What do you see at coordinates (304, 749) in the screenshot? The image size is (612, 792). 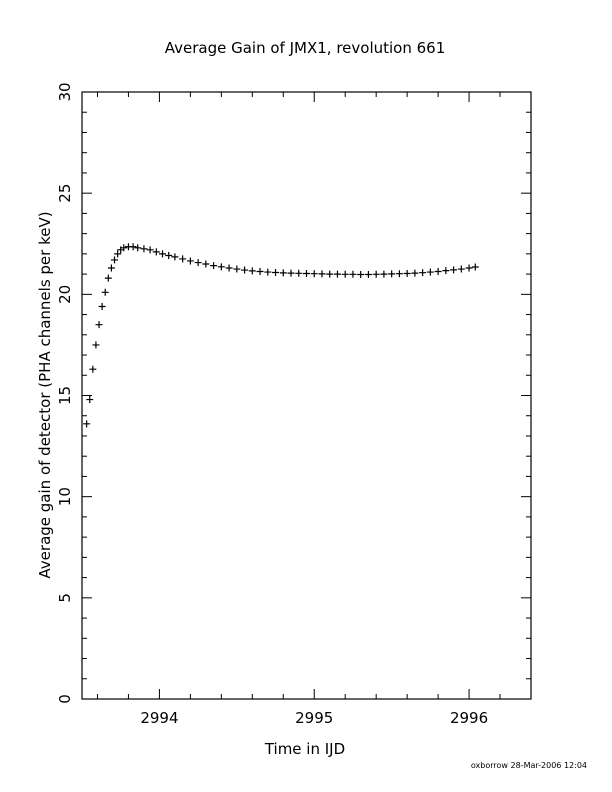 I see `x-axis-label: Time in IJD` at bounding box center [304, 749].